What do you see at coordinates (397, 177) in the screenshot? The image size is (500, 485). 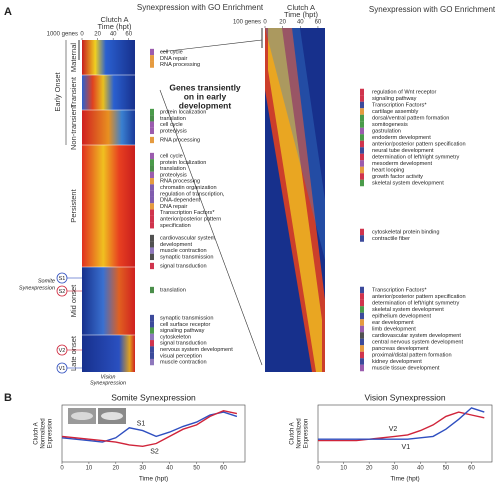 I see `go-term: growth factor activity` at bounding box center [397, 177].